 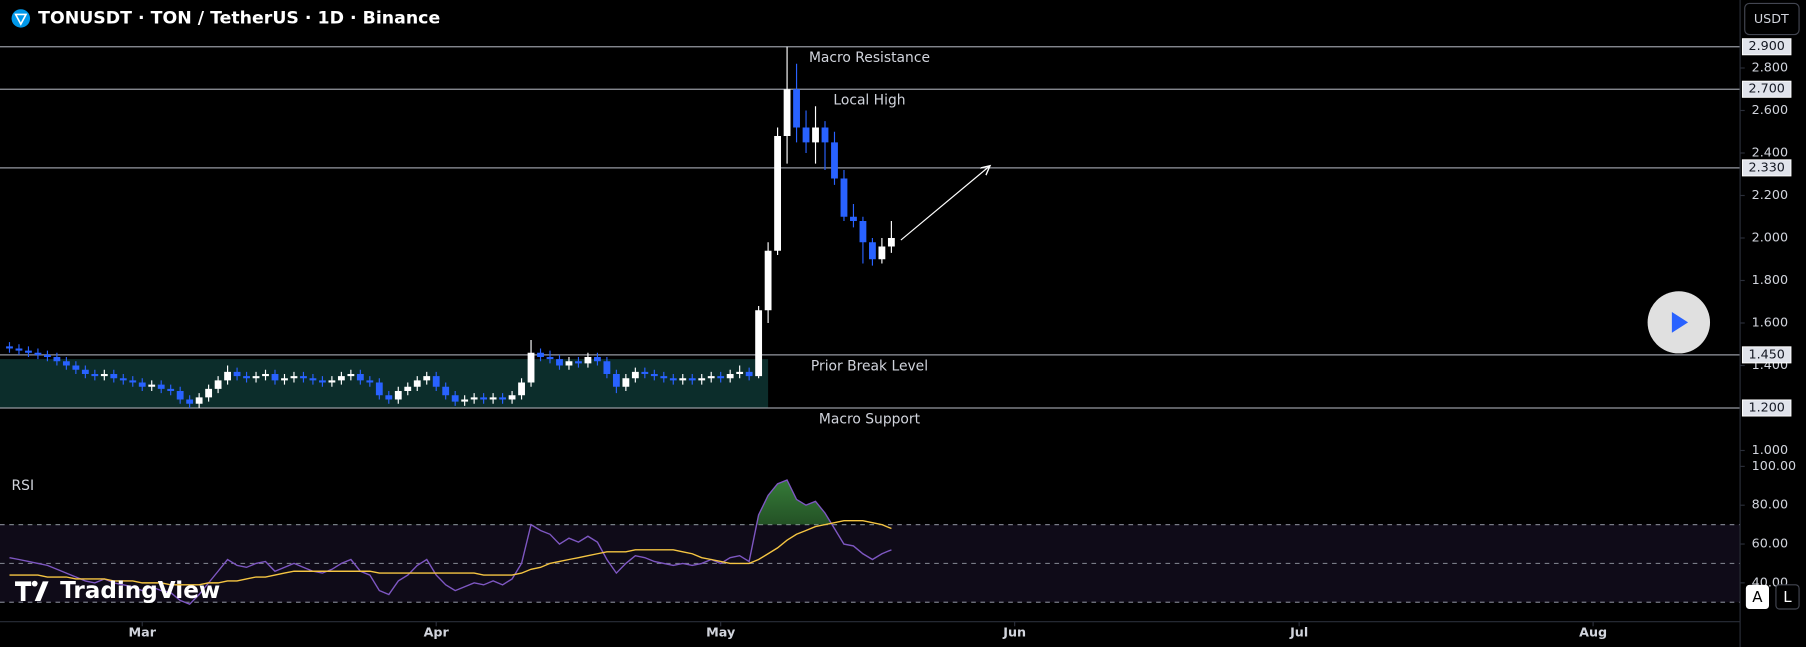 I want to click on currency-button, so click(x=1772, y=19).